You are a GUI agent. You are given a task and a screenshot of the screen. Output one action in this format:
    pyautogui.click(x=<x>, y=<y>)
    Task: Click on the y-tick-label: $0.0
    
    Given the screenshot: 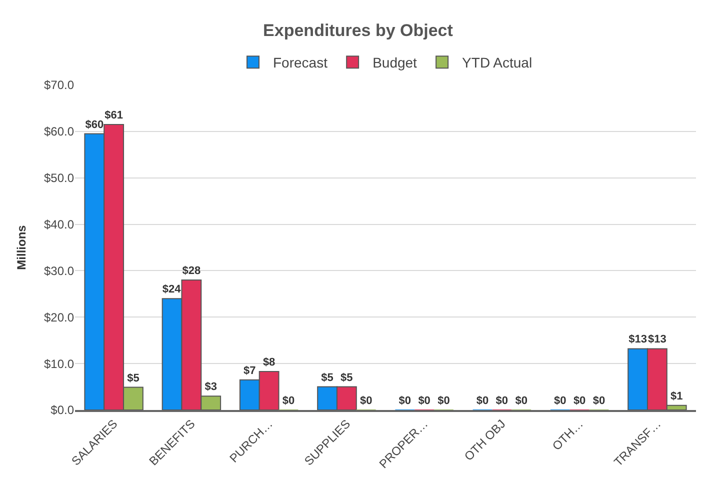 What is the action you would take?
    pyautogui.click(x=62, y=410)
    